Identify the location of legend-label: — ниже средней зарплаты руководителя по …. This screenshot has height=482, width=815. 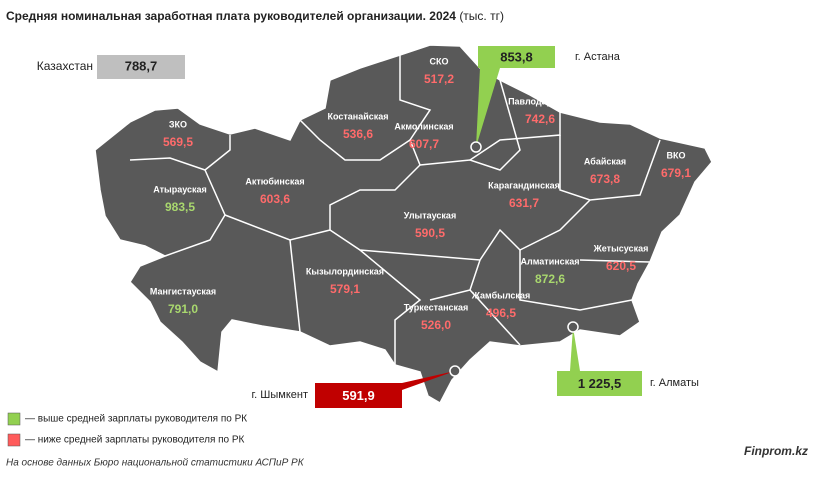
(135, 440).